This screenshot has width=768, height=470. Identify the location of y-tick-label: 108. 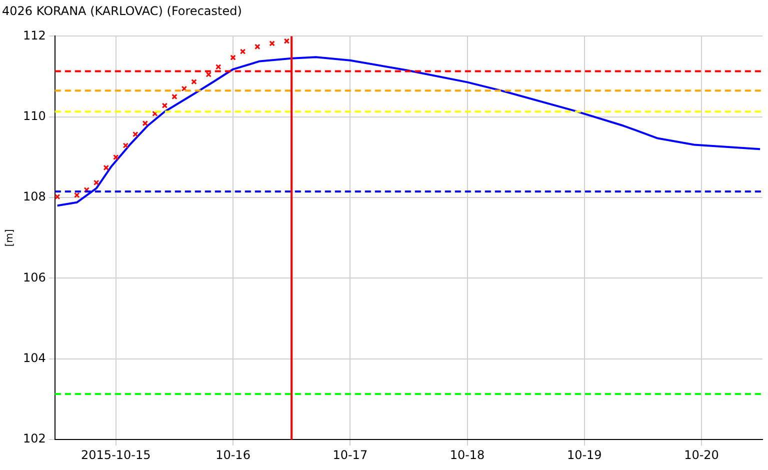
(34, 197).